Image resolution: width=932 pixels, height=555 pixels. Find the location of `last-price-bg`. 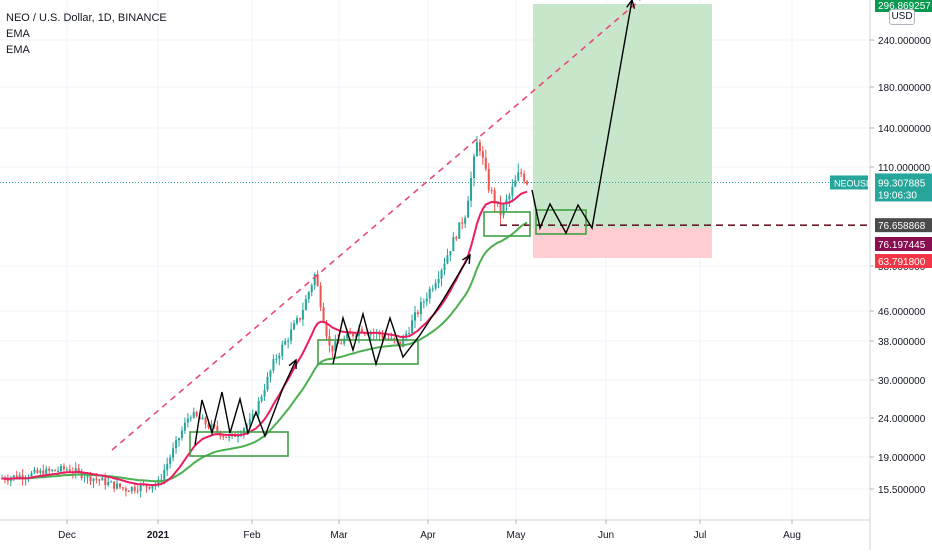

last-price-bg is located at coordinates (903, 187).